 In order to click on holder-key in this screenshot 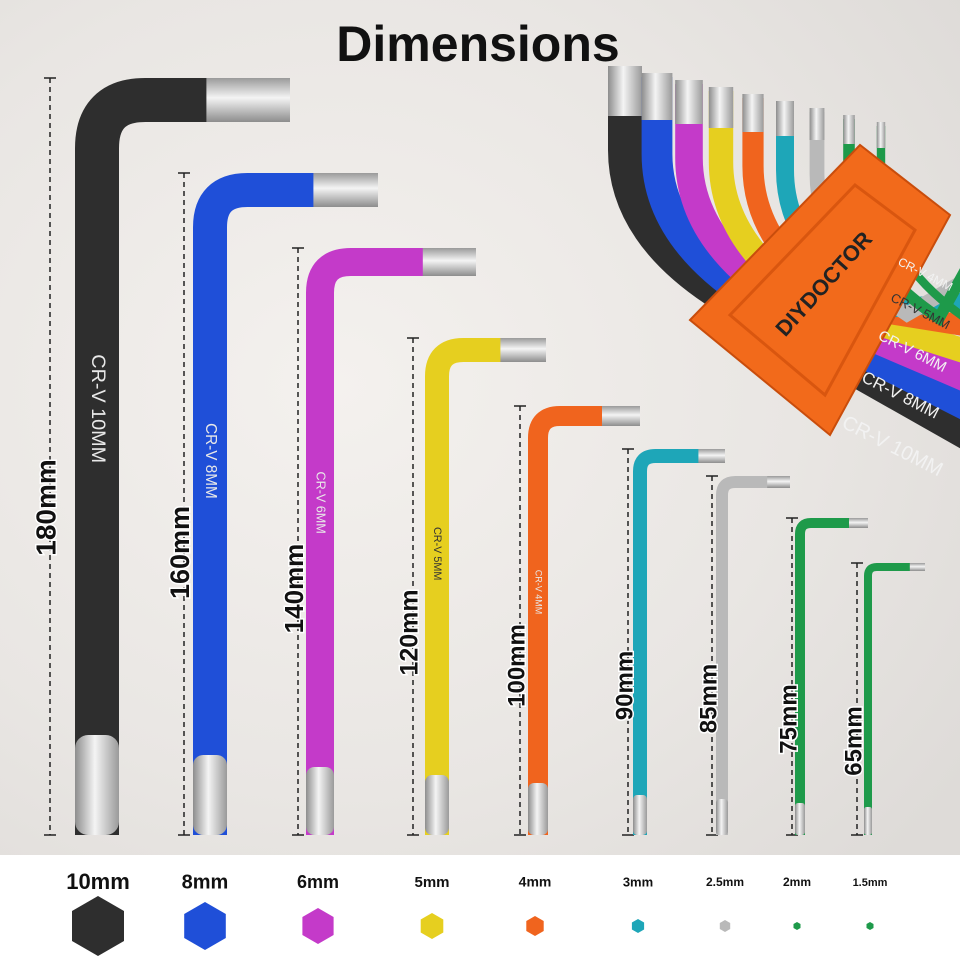, I will do `click(784, 259)`.